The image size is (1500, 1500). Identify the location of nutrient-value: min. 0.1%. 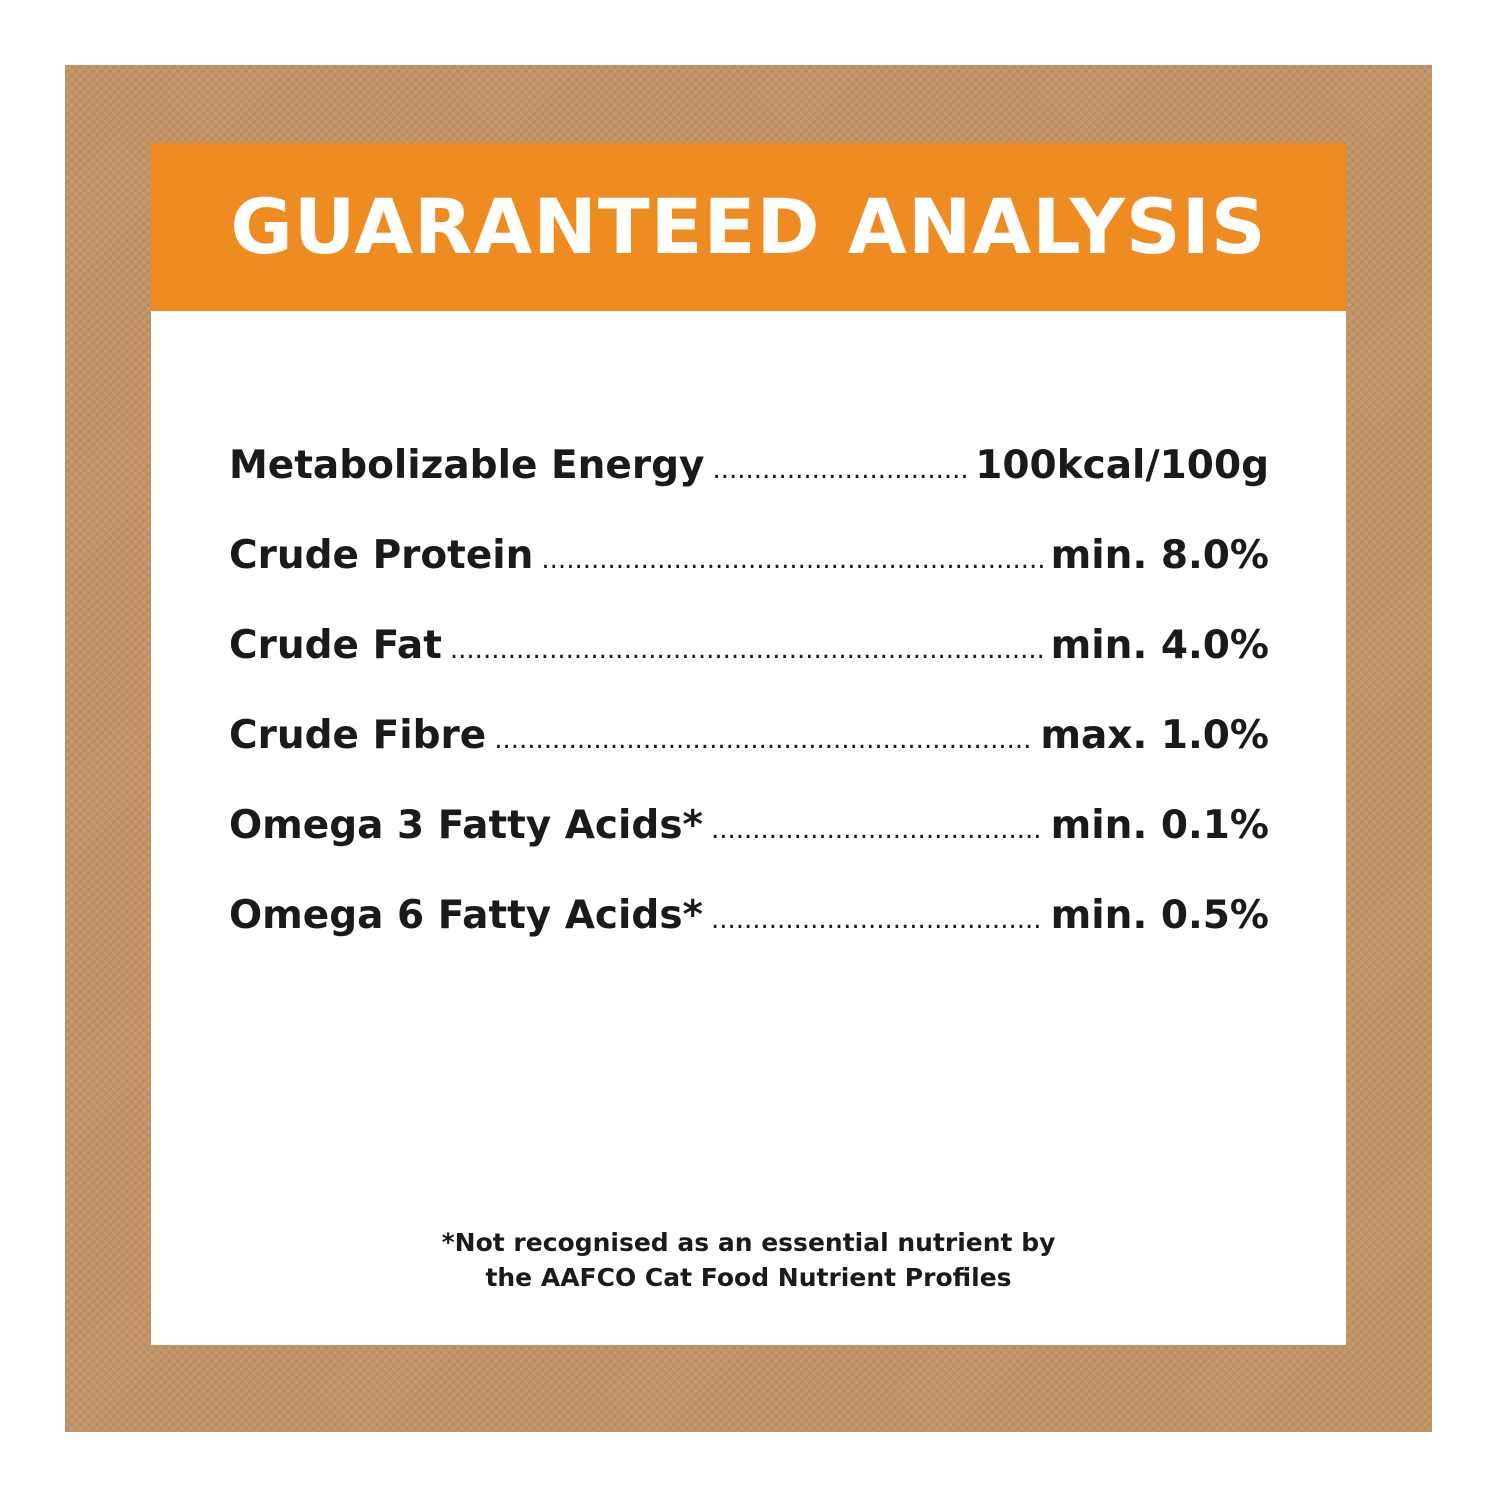
(1159, 825).